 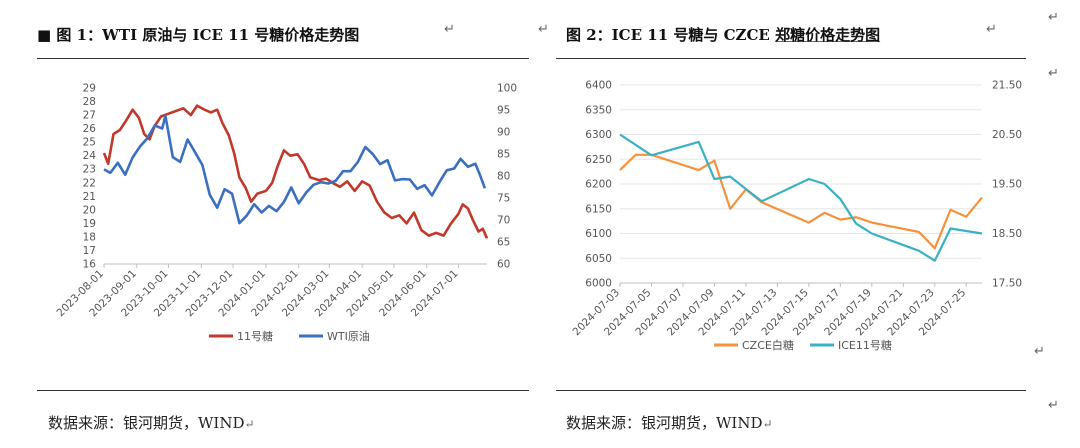 I want to click on y-left-tick-label: 25, so click(x=89, y=143).